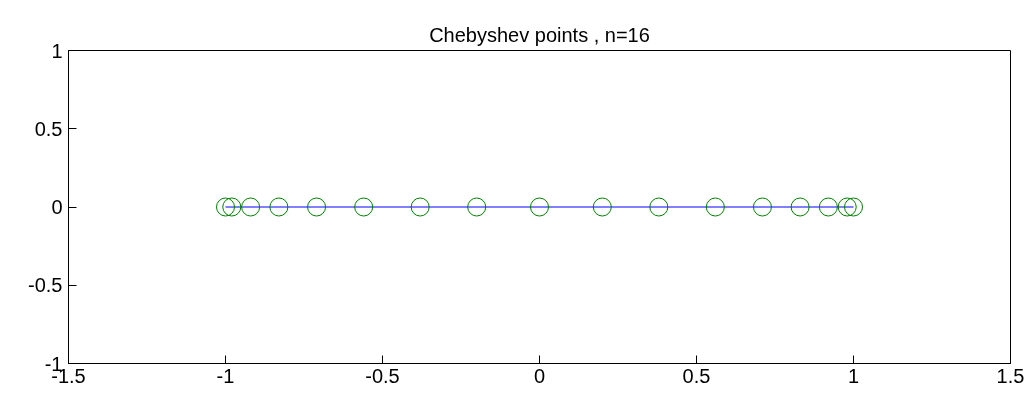  I want to click on x-tick-label: 0, so click(539, 375).